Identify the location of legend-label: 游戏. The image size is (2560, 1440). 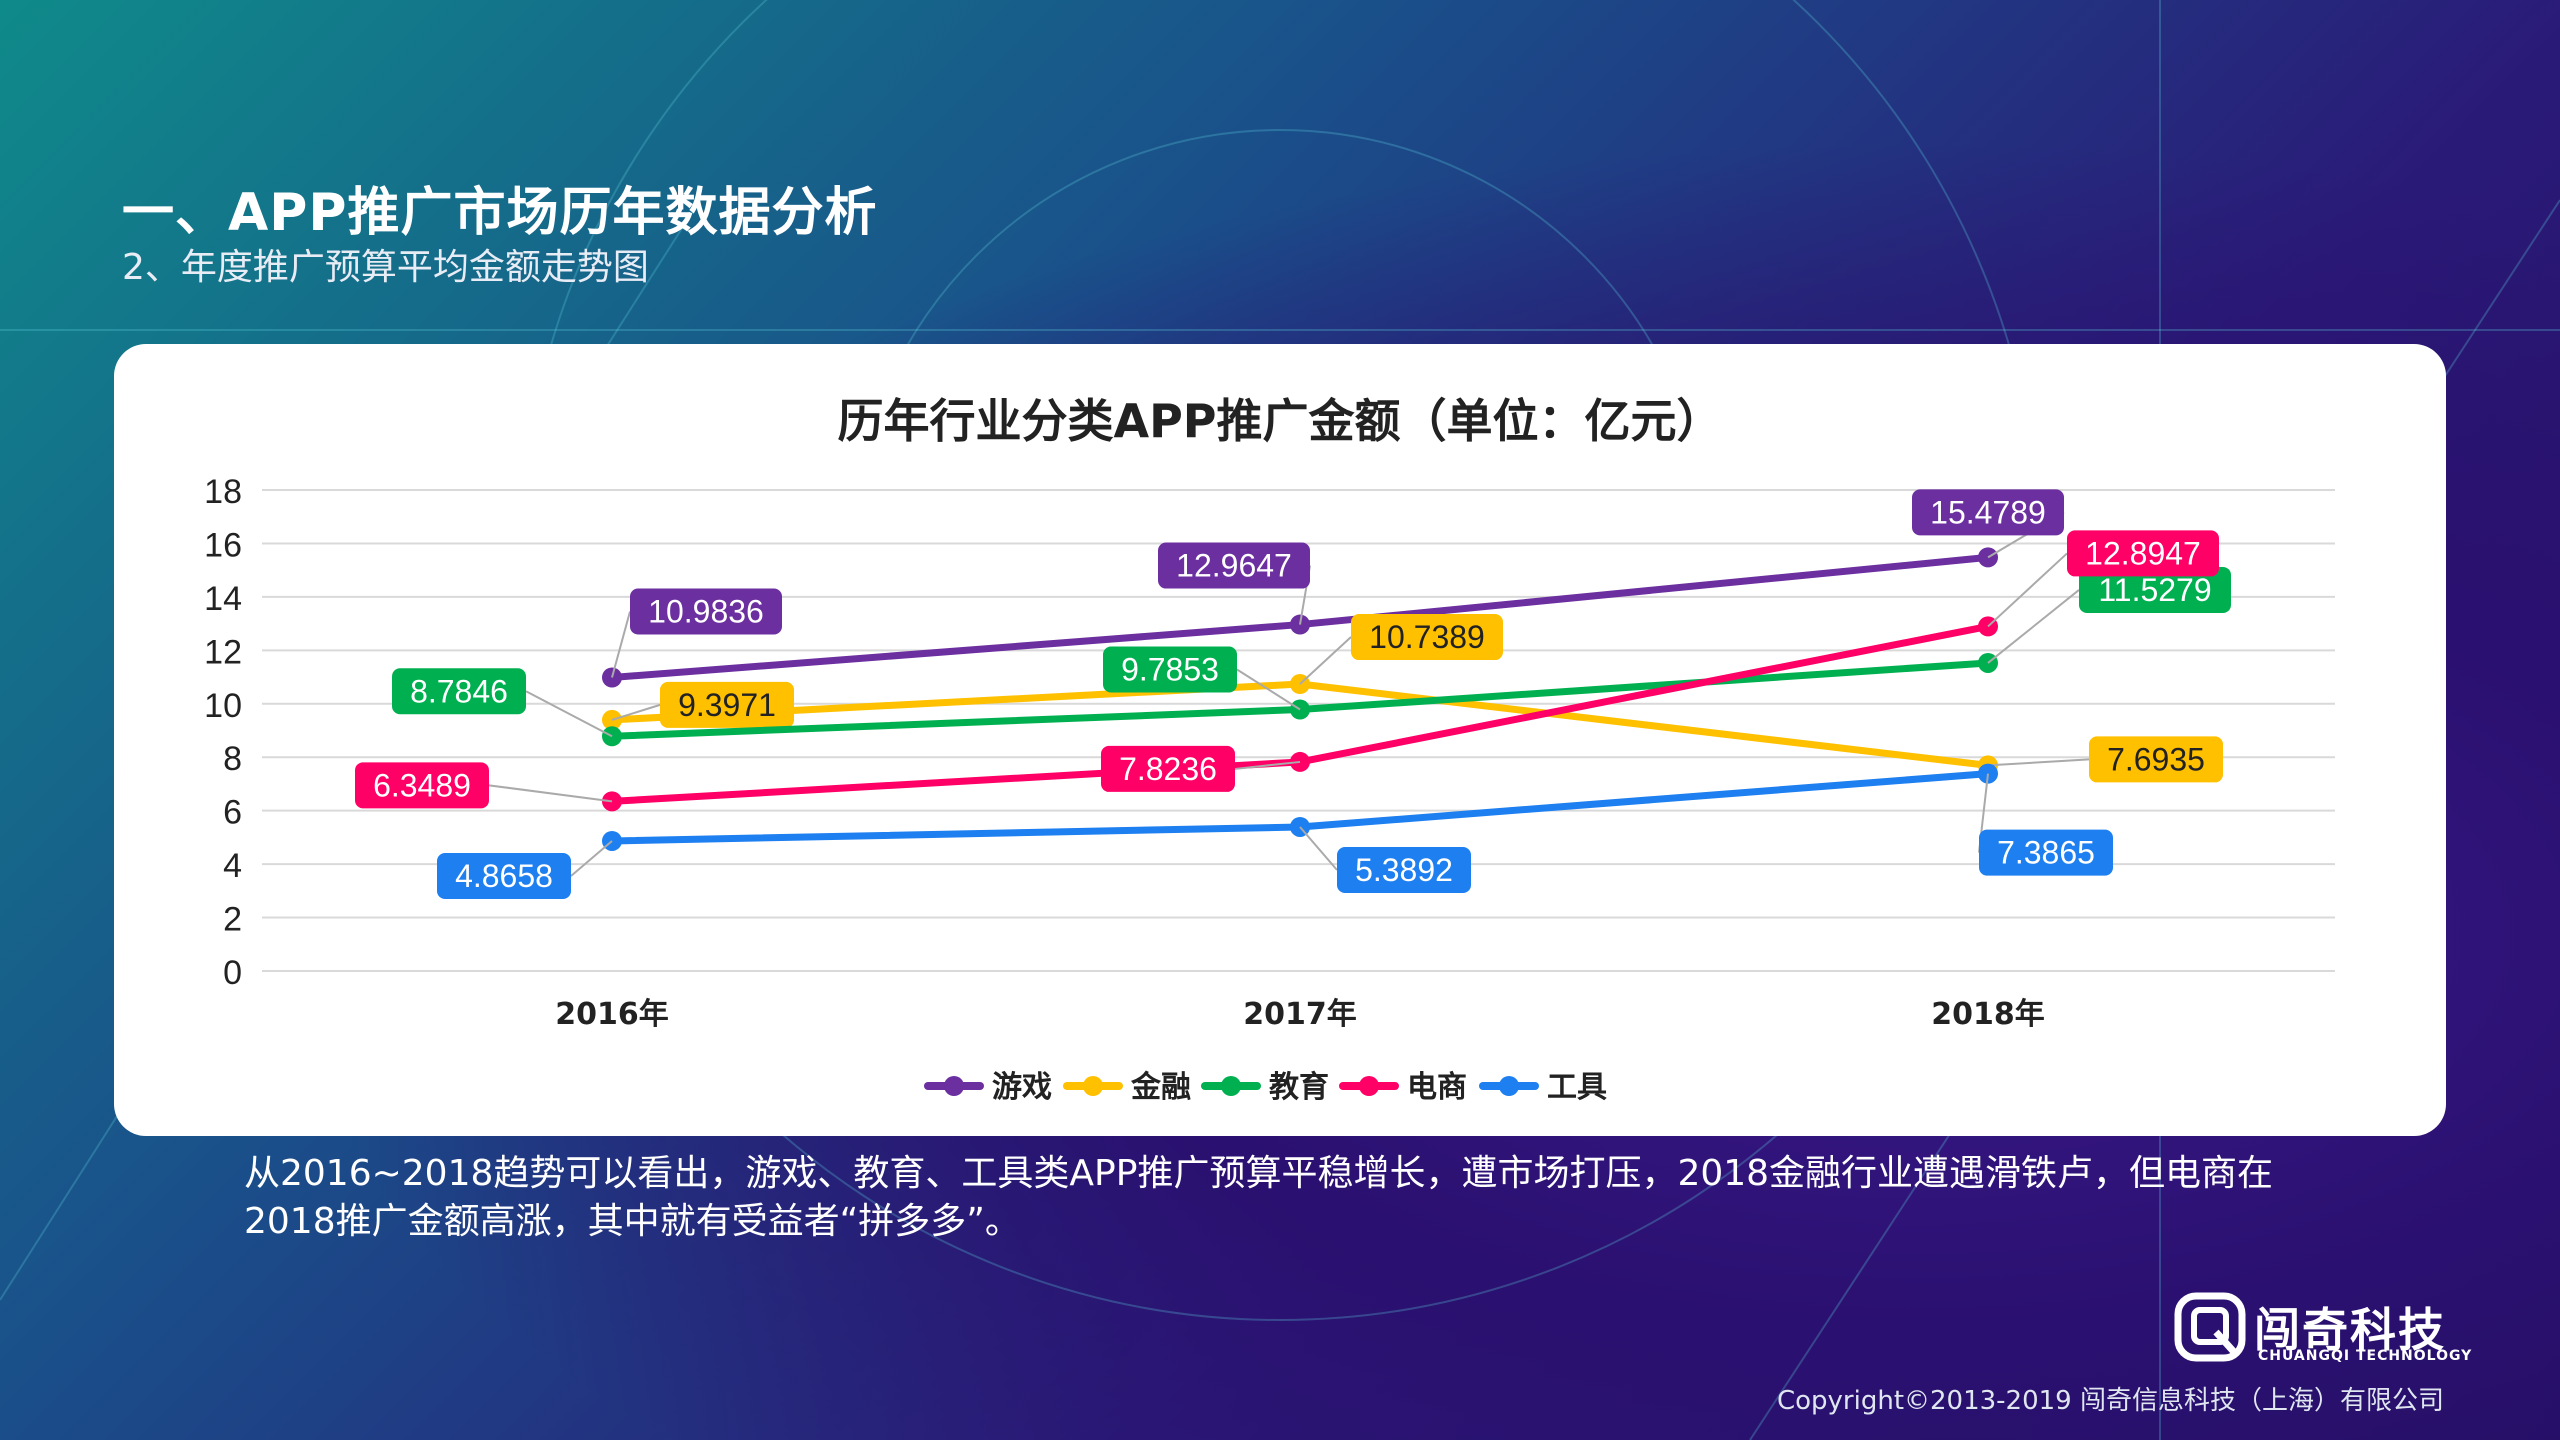
(1022, 1087).